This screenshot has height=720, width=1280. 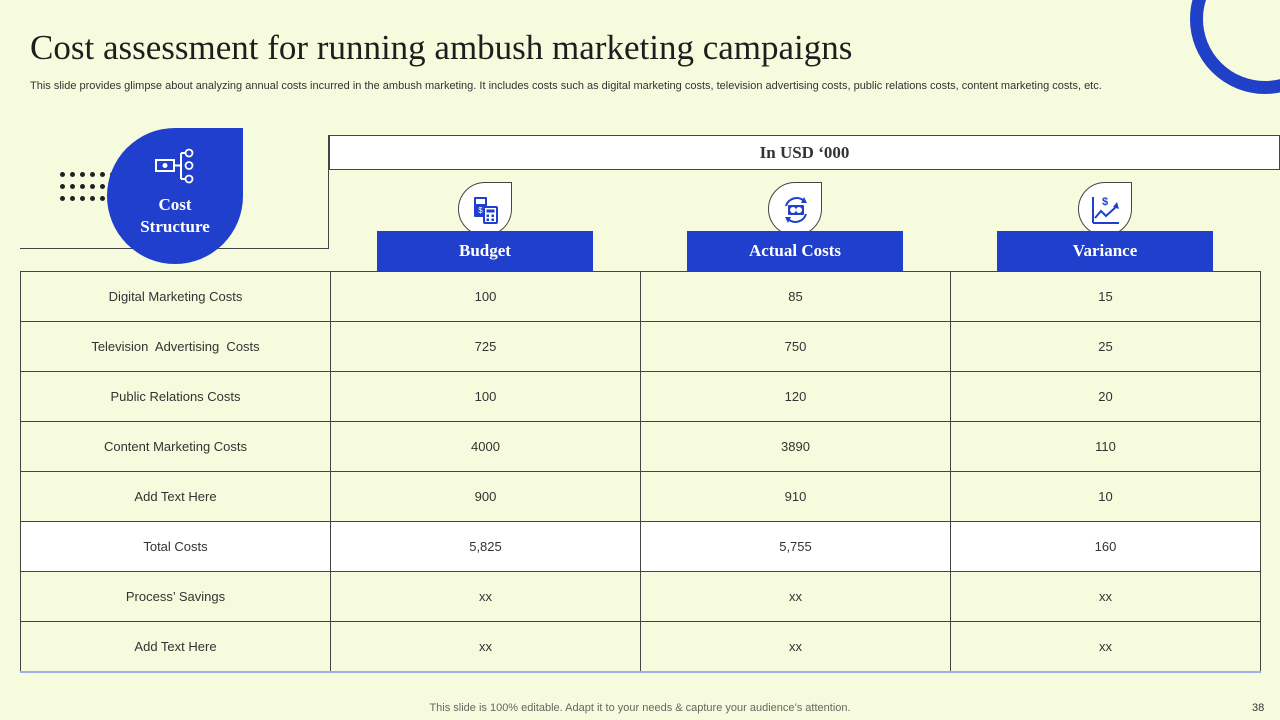 I want to click on row-label: Television Advertising Costs, so click(x=175, y=346).